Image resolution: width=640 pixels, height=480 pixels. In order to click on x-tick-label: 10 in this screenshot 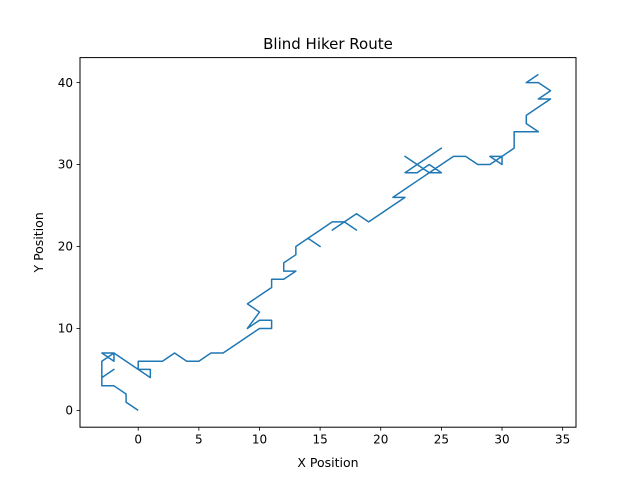, I will do `click(259, 440)`.